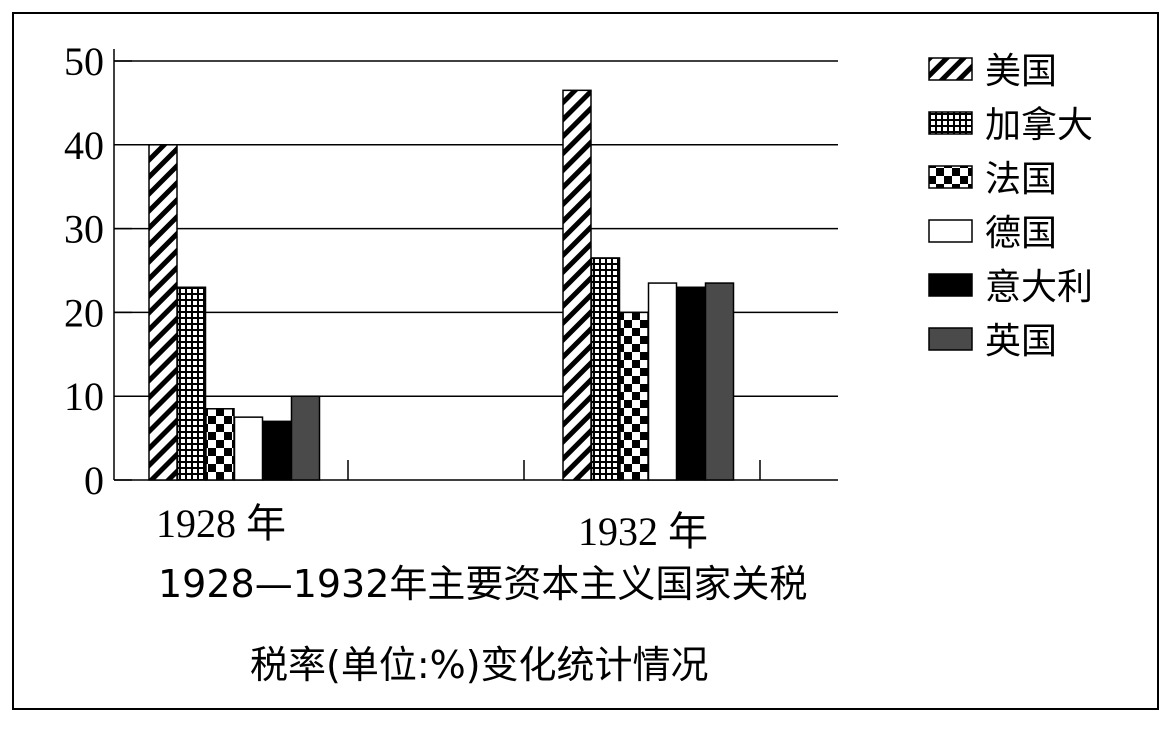 The height and width of the screenshot is (729, 1174). Describe the element at coordinates (84, 61) in the screenshot. I see `y-tick-label: 50` at that location.